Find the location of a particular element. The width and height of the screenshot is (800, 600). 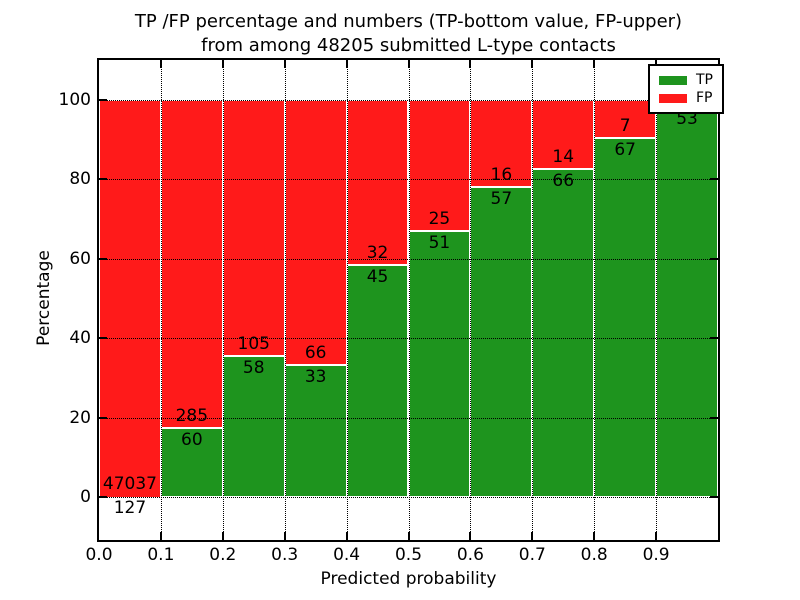

tp-count-label: 127 is located at coordinates (130, 507).